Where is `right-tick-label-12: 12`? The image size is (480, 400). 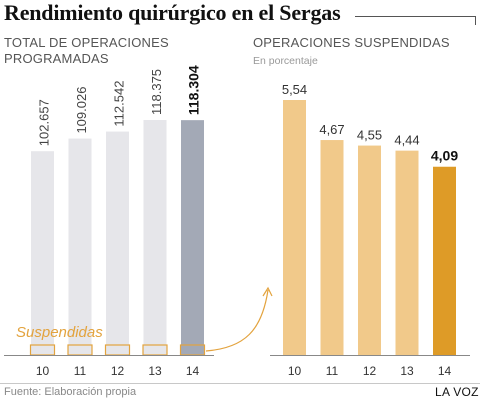 right-tick-label-12: 12 is located at coordinates (370, 371).